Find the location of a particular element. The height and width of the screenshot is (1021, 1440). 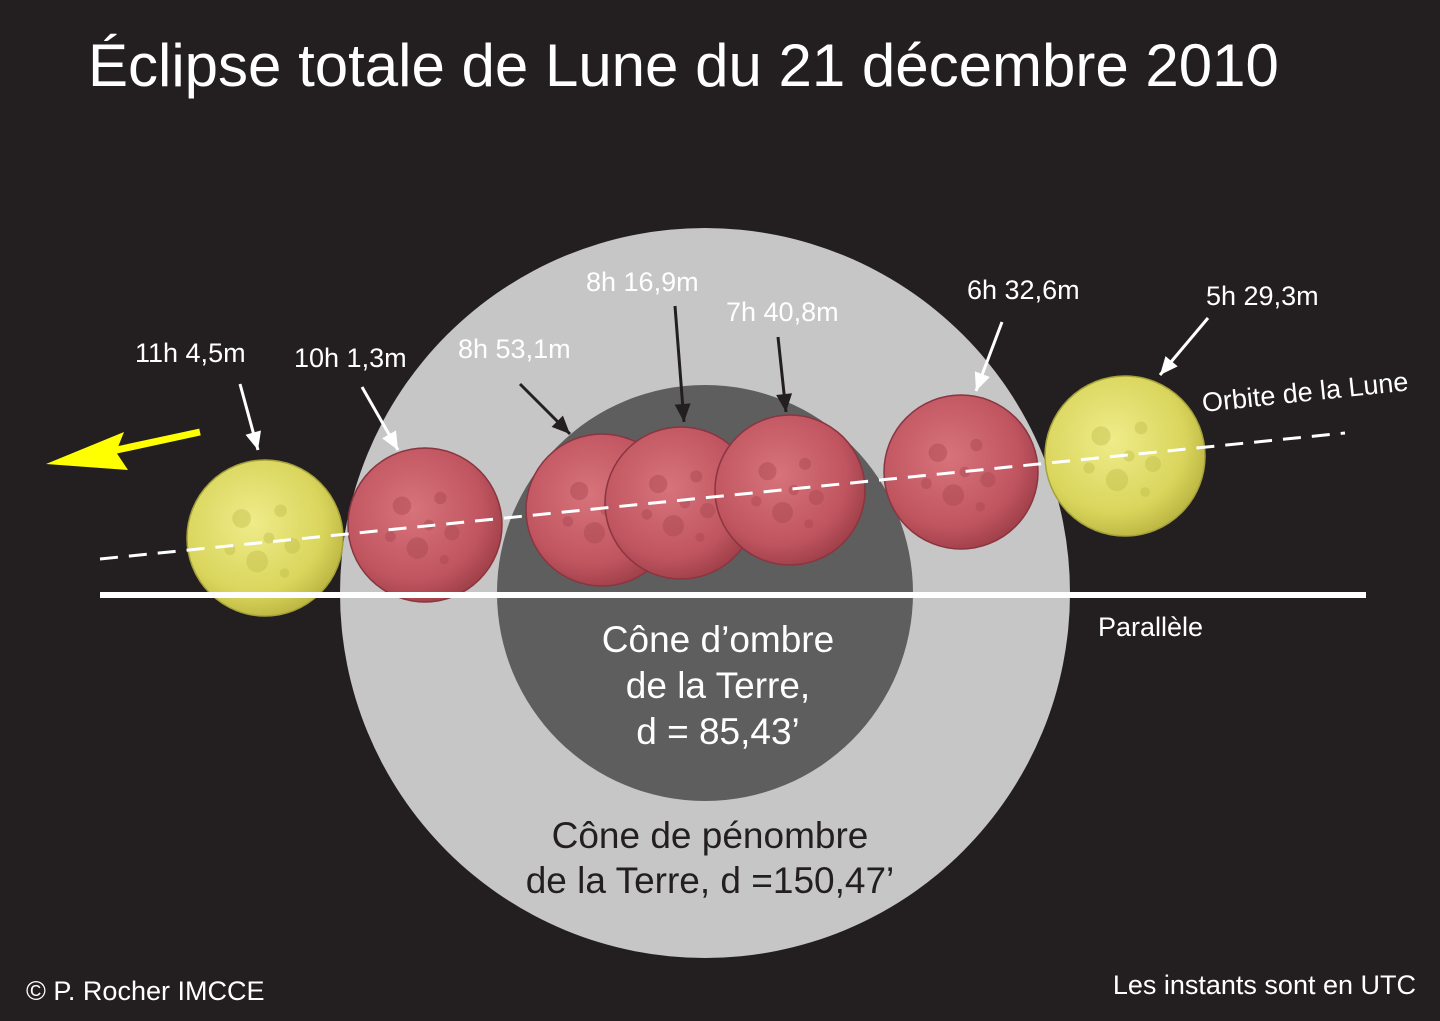

umbra-label-line3: d = 85,43’ is located at coordinates (718, 731).